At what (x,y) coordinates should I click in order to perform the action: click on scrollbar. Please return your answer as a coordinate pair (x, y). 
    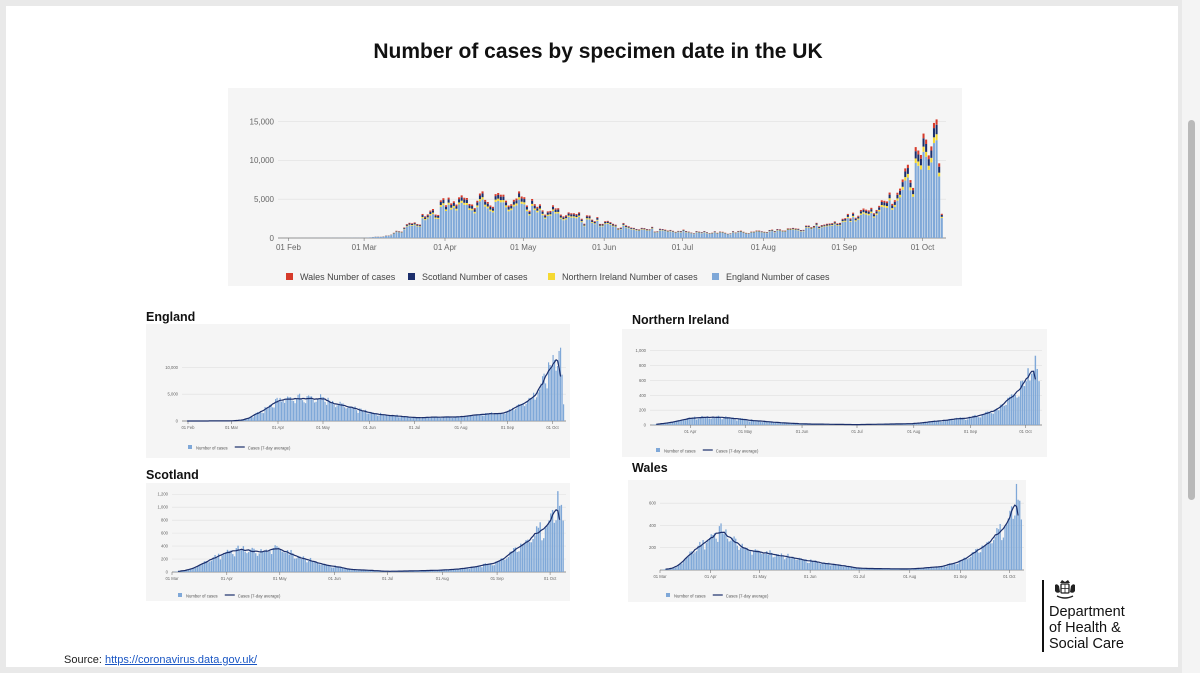
    Looking at the image, I should click on (1191, 336).